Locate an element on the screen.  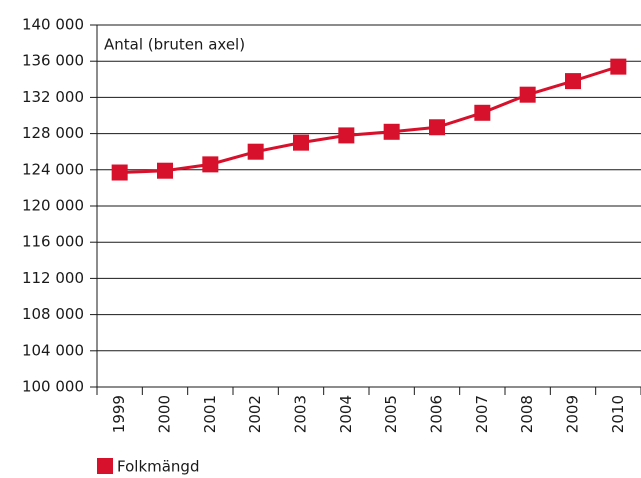
y-tick-label: 132 000 is located at coordinates (53, 97).